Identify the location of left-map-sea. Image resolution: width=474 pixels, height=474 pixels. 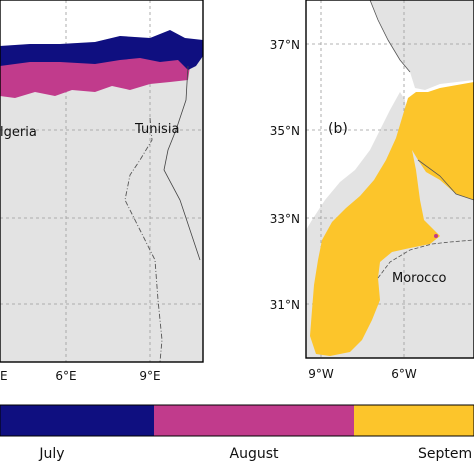
(101, 23).